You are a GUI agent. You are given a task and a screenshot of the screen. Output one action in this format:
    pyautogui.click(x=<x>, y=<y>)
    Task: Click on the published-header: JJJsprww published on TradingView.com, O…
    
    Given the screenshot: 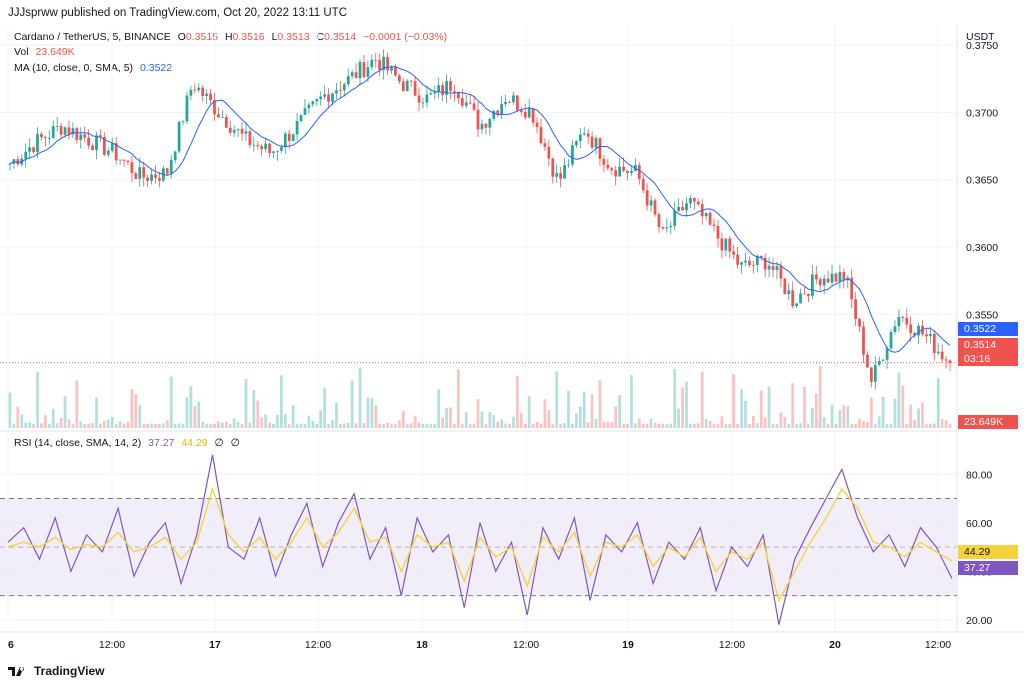 What is the action you would take?
    pyautogui.click(x=177, y=13)
    